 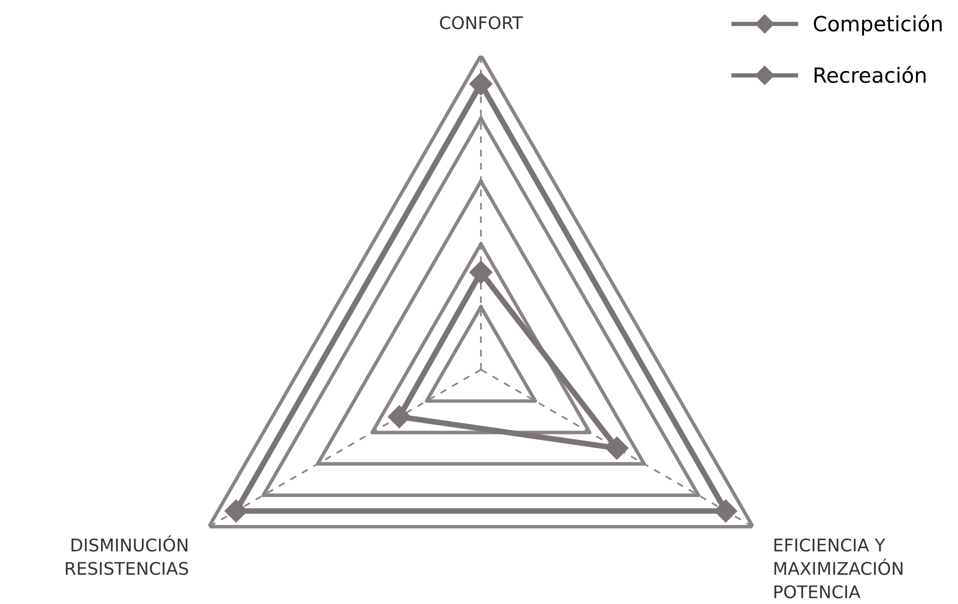 I want to click on spoke-label: DISMINUCIÓN RESISTENCIAS, so click(x=127, y=555).